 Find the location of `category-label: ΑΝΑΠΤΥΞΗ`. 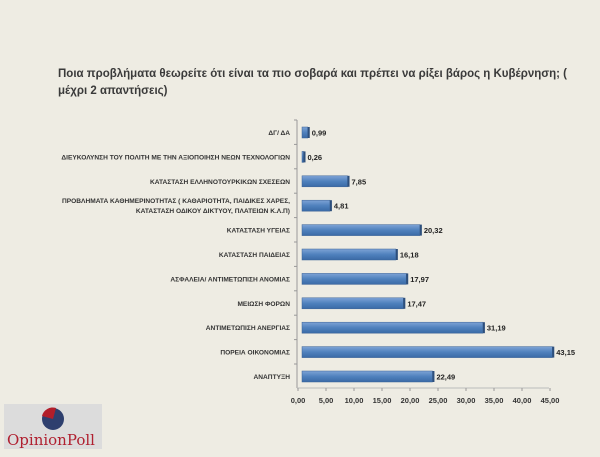

category-label: ΑΝΑΠΤΥΞΗ is located at coordinates (272, 377).